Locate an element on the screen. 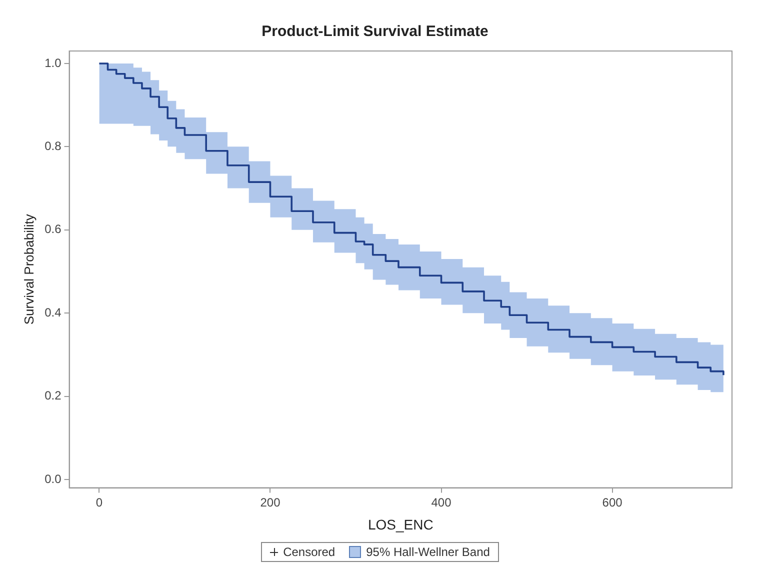  x-axis-title: LOS_ENC is located at coordinates (401, 524).